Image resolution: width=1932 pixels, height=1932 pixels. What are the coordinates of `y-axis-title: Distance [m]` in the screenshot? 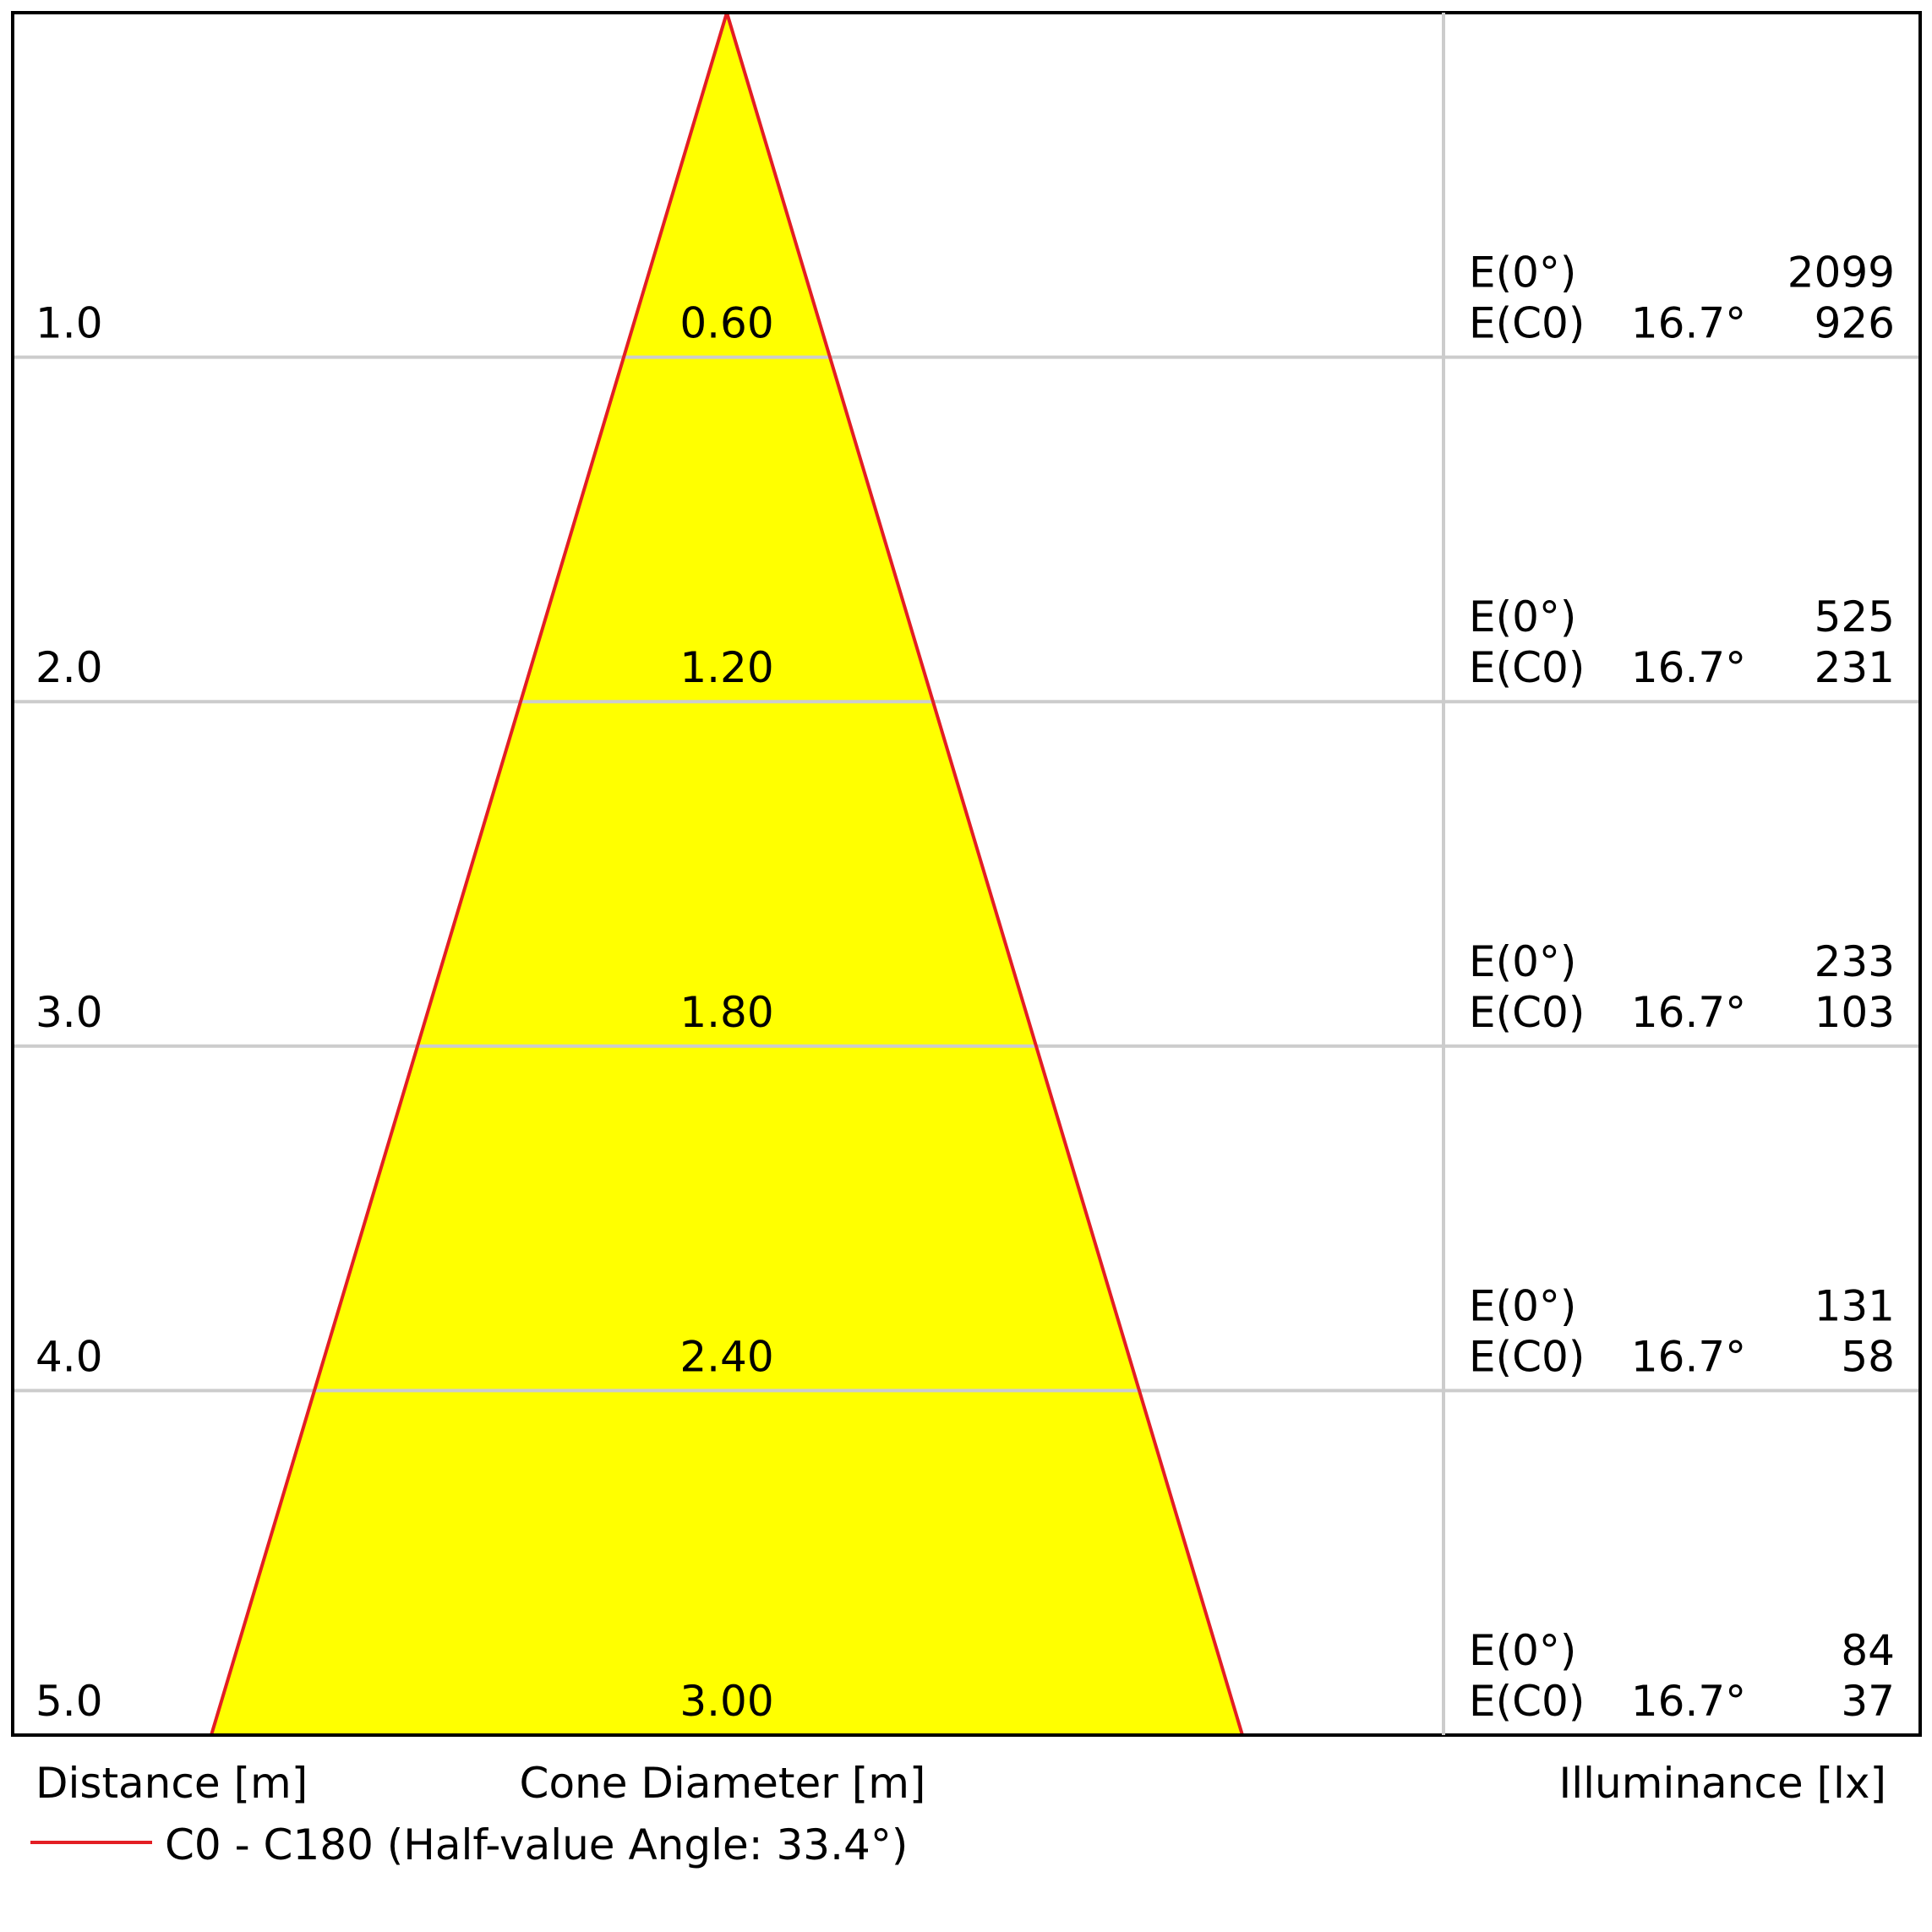 It's located at (171, 1783).